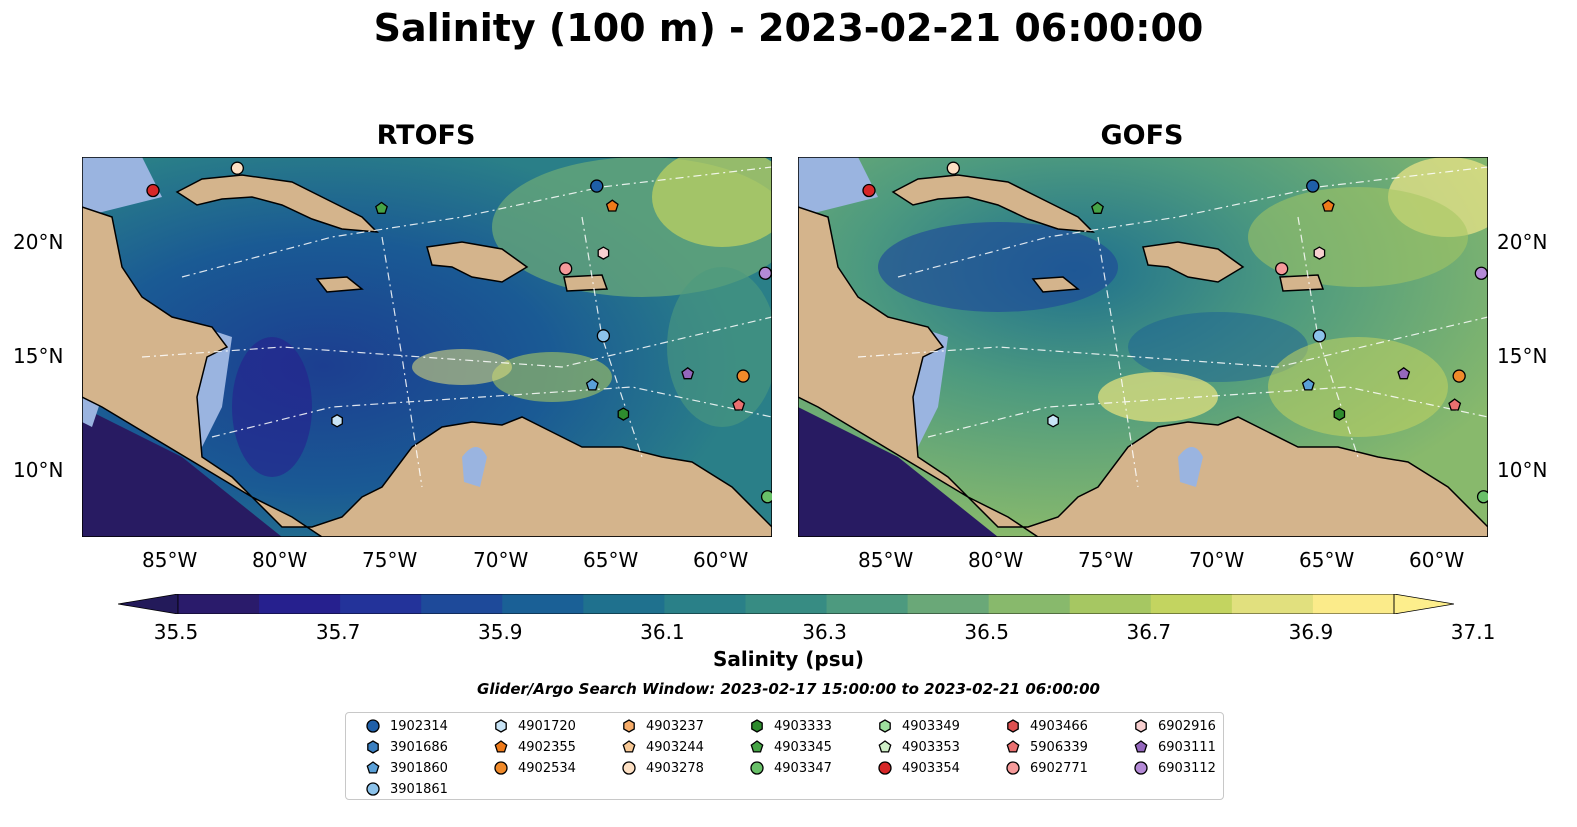  Describe the element at coordinates (1106, 560) in the screenshot. I see `lon-label-75w-gofs: 75°W` at that location.